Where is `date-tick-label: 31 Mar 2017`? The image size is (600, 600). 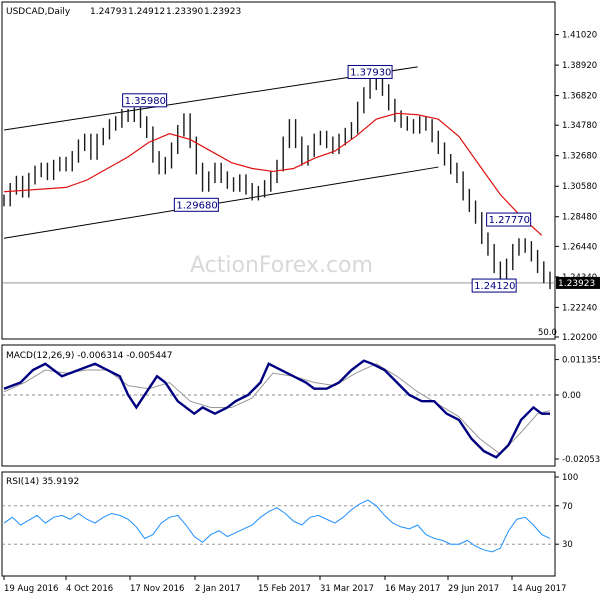
date-tick-label: 31 Mar 2017 is located at coordinates (347, 589).